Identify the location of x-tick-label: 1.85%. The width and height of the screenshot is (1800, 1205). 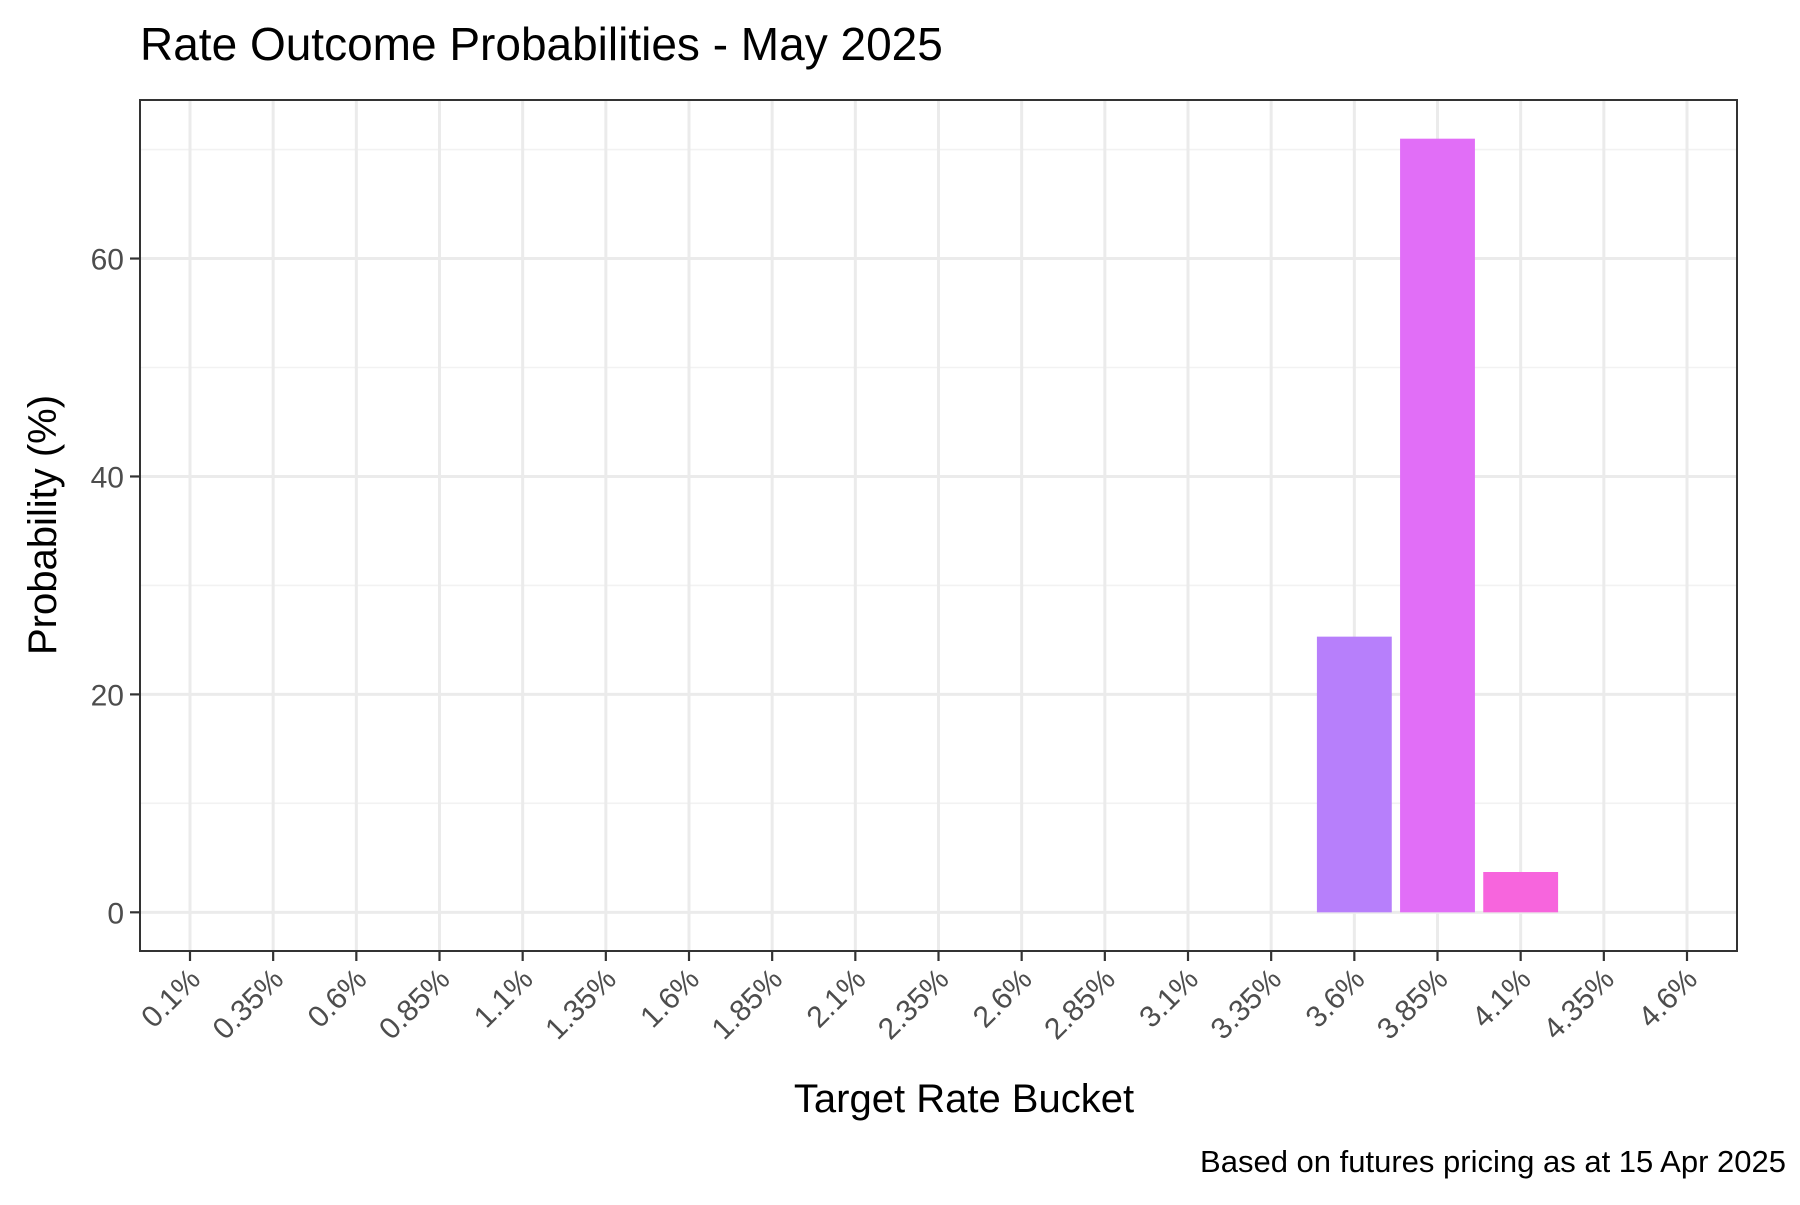
(747, 1004).